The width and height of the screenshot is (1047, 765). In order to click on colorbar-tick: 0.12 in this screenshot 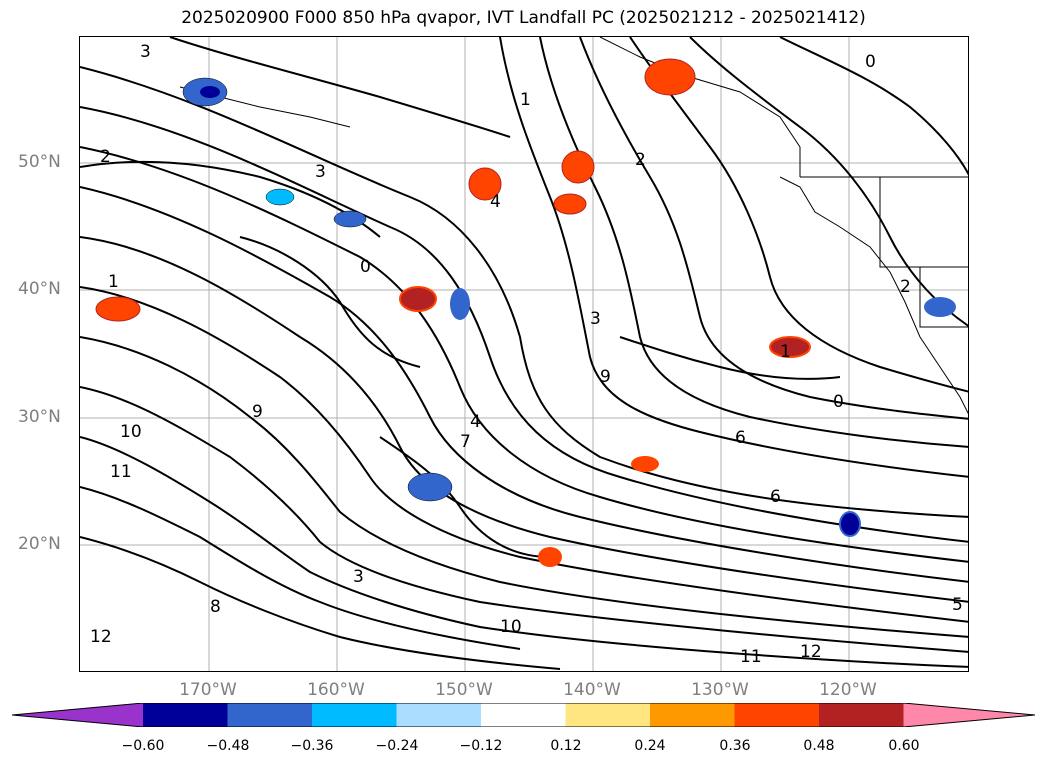, I will do `click(566, 746)`.